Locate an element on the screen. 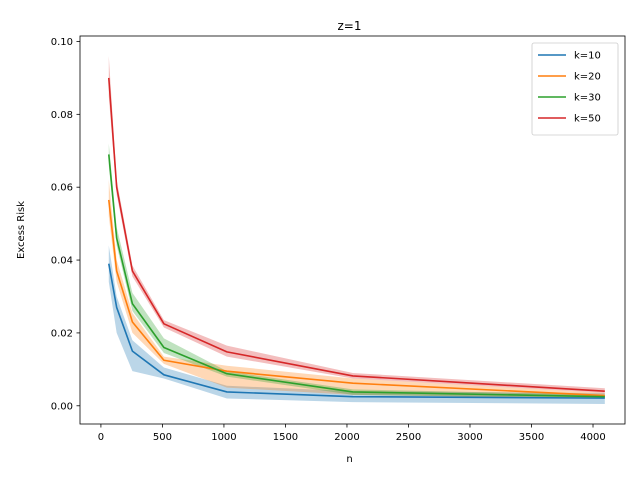  x-tick-label: 500 is located at coordinates (162, 437).